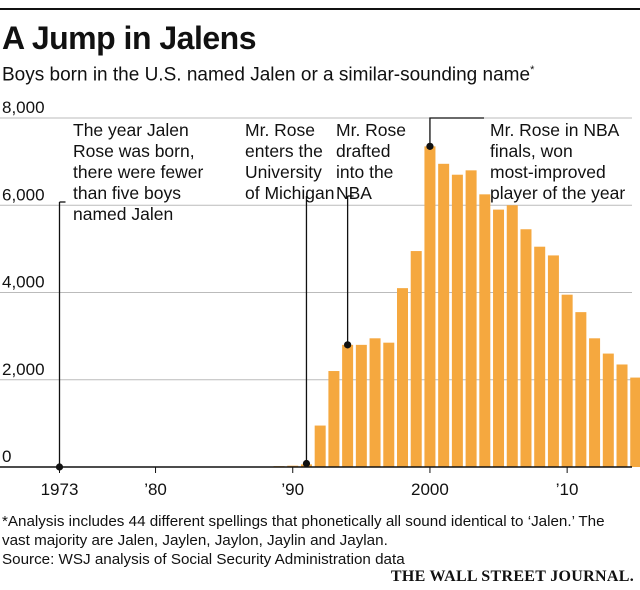 Image resolution: width=640 pixels, height=590 pixels. What do you see at coordinates (354, 193) in the screenshot?
I see `annotation-text: NBA` at bounding box center [354, 193].